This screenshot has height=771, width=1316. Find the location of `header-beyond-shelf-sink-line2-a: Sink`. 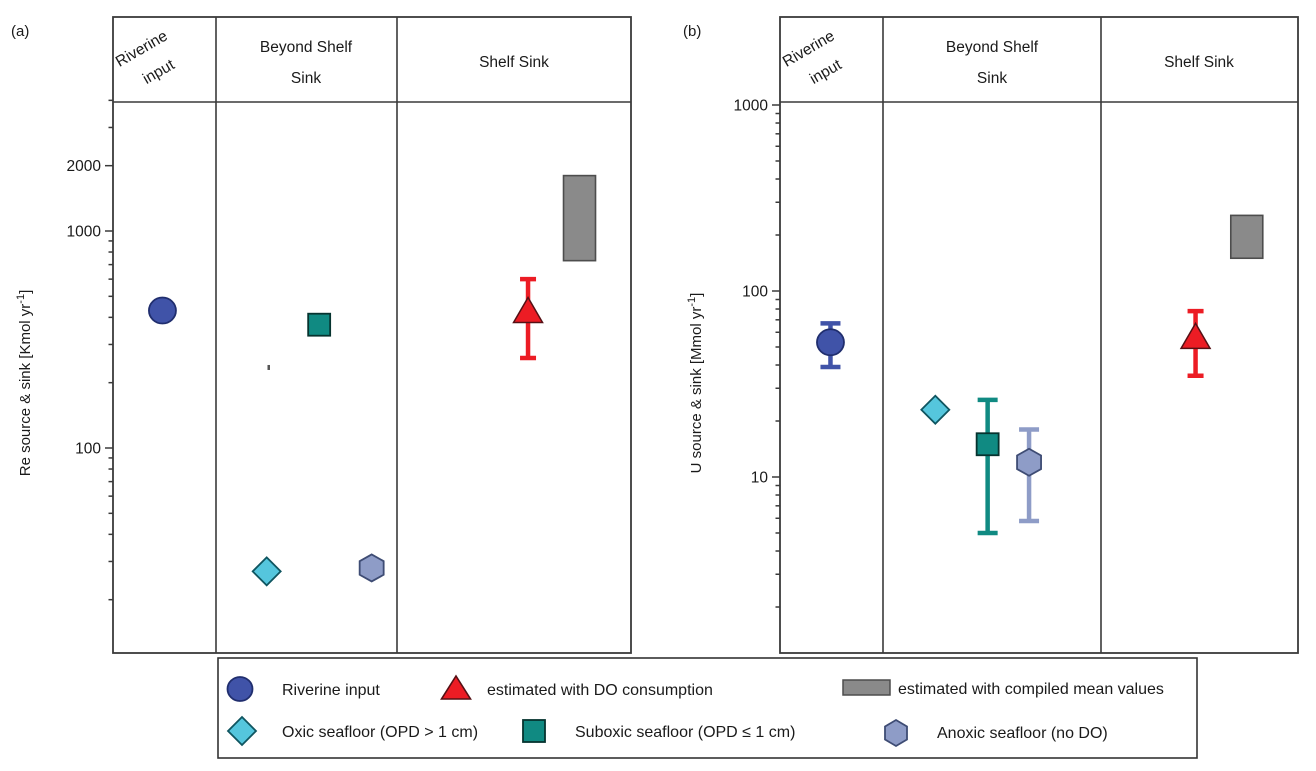

header-beyond-shelf-sink-line2-a: Sink is located at coordinates (306, 78).